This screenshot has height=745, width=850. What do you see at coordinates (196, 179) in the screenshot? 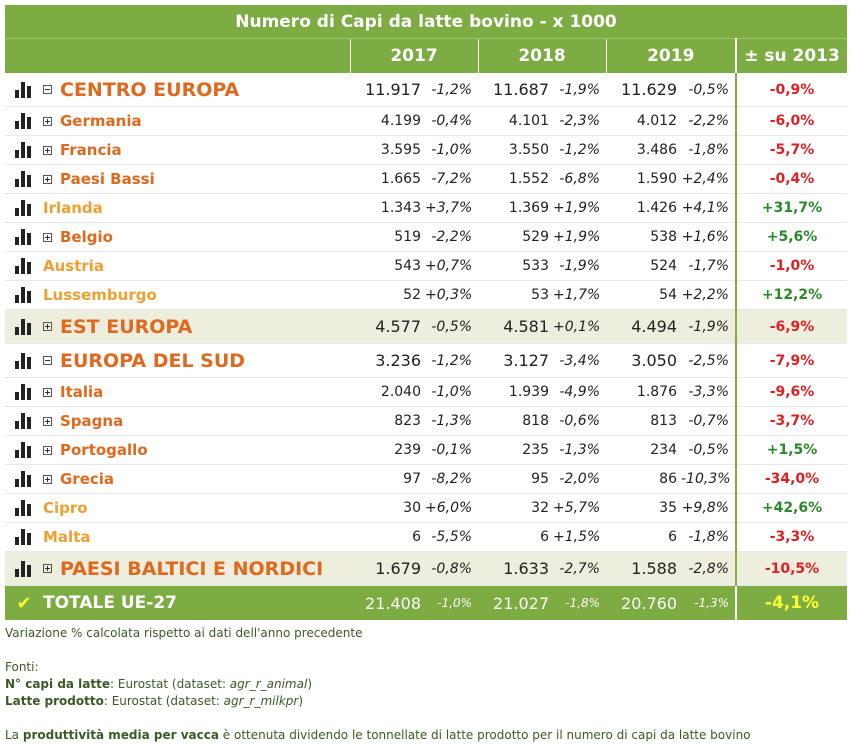
I see `row-name-cell: Paesi Bassi` at bounding box center [196, 179].